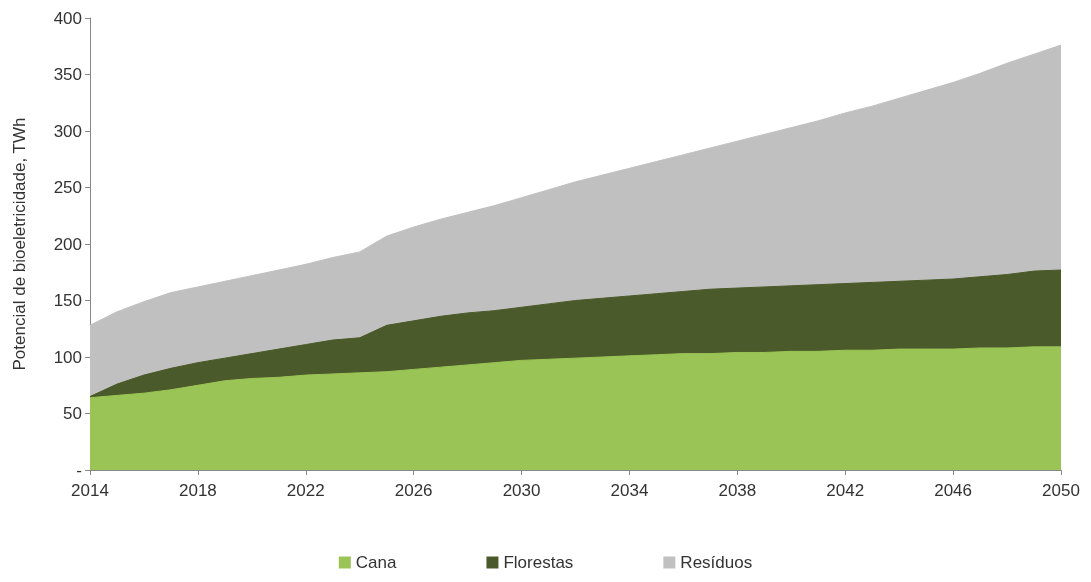  I want to click on x-tick-label: 2022, so click(305, 490).